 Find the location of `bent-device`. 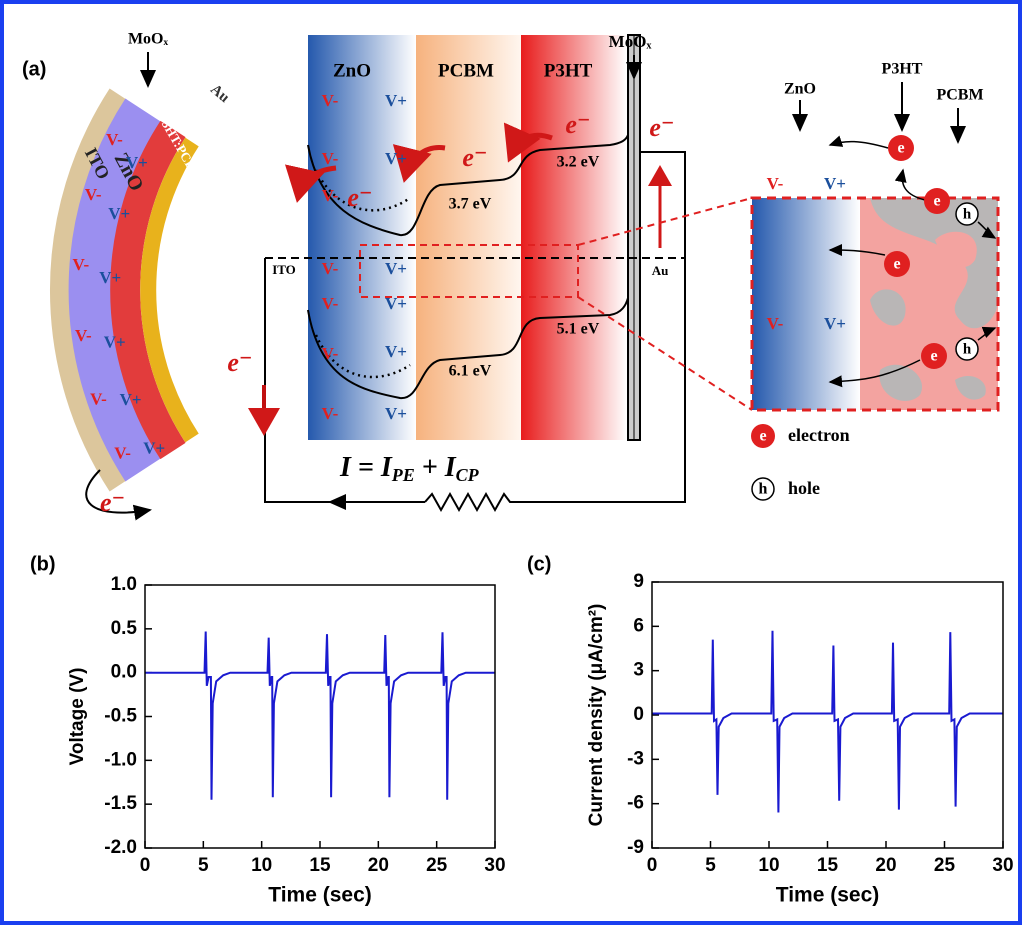

bent-device is located at coordinates (124, 286).